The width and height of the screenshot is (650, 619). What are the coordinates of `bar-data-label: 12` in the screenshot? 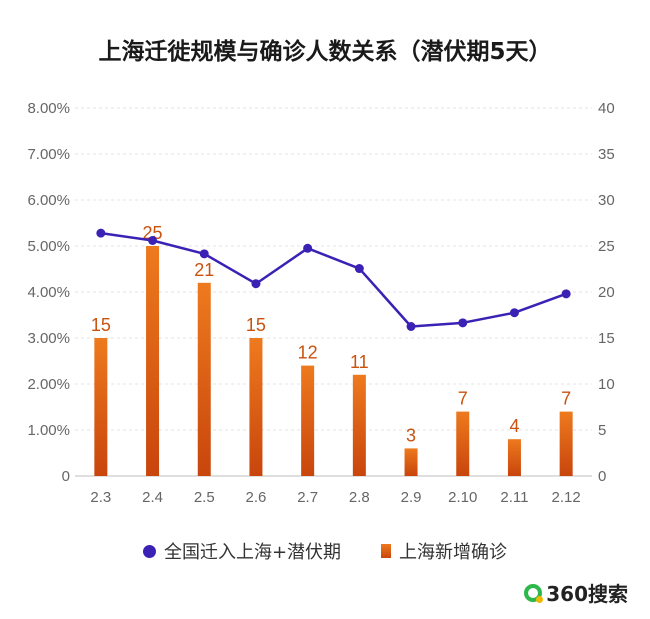 It's located at (308, 353).